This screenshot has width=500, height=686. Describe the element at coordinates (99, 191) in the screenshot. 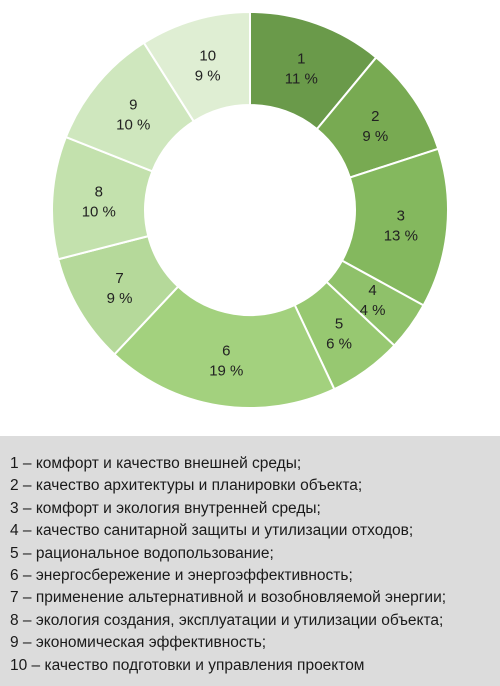

I see `slice-number-label-8: 8` at that location.